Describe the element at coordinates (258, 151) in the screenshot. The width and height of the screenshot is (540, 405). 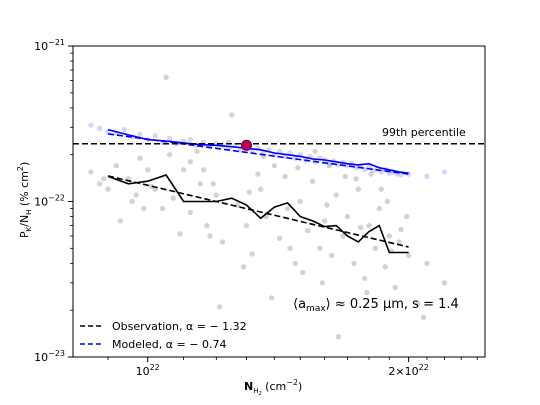
I see `binned-line` at that location.